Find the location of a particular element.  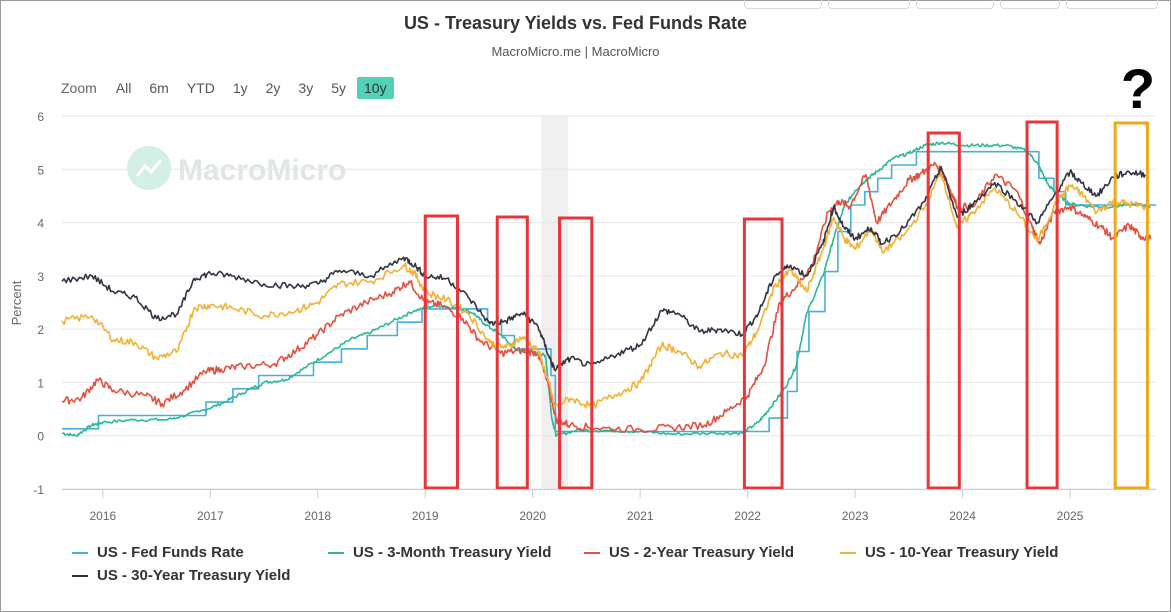

watermark: MacroMicro is located at coordinates (236, 168).